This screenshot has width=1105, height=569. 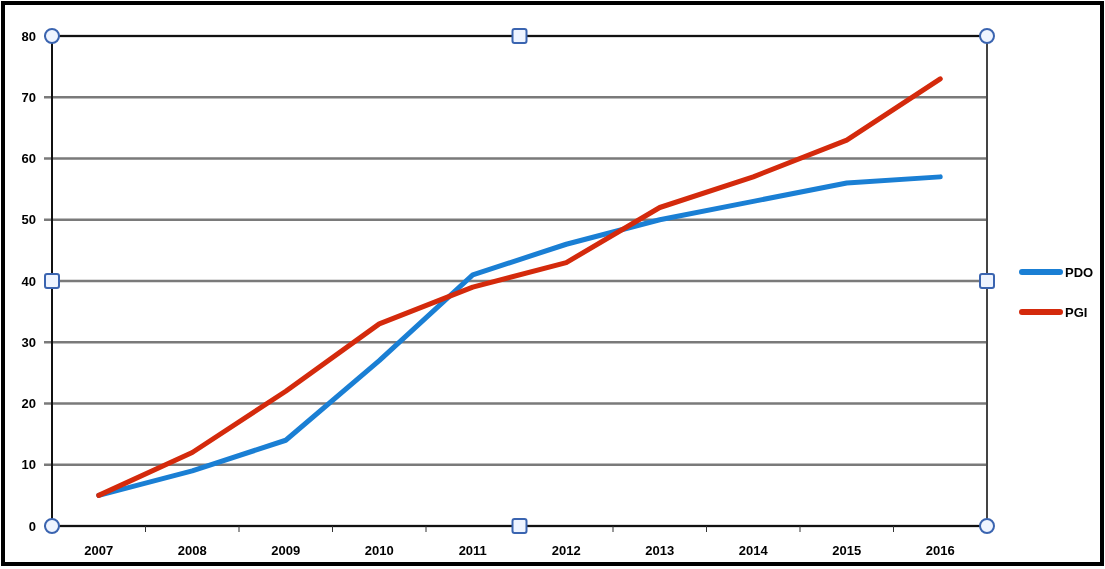 What do you see at coordinates (566, 550) in the screenshot?
I see `x-tick-label: 2012` at bounding box center [566, 550].